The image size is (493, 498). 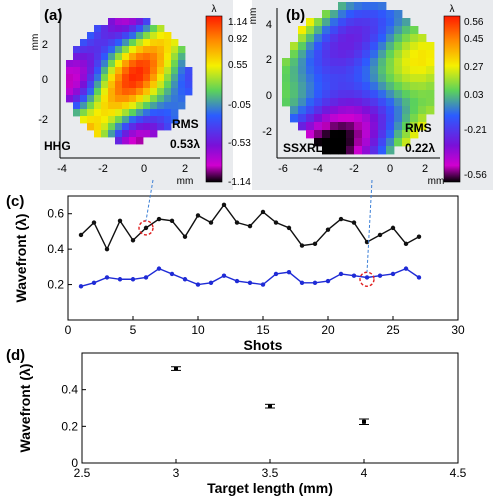 I want to click on x-tick-label: 3, so click(x=176, y=473).